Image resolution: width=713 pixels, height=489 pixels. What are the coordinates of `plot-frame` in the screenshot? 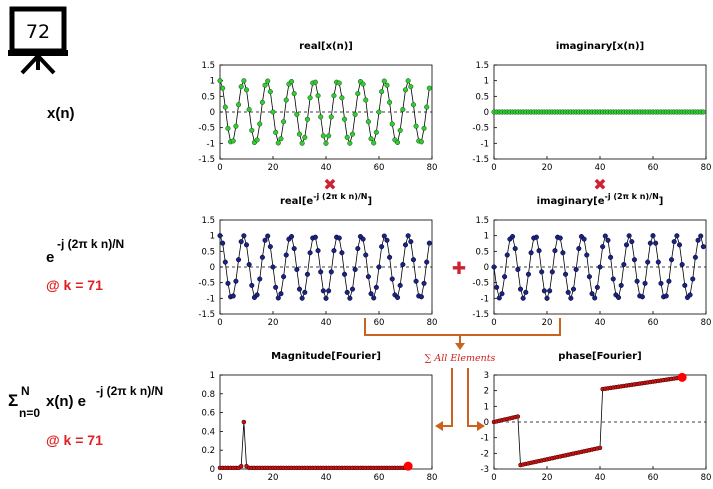 It's located at (326, 422).